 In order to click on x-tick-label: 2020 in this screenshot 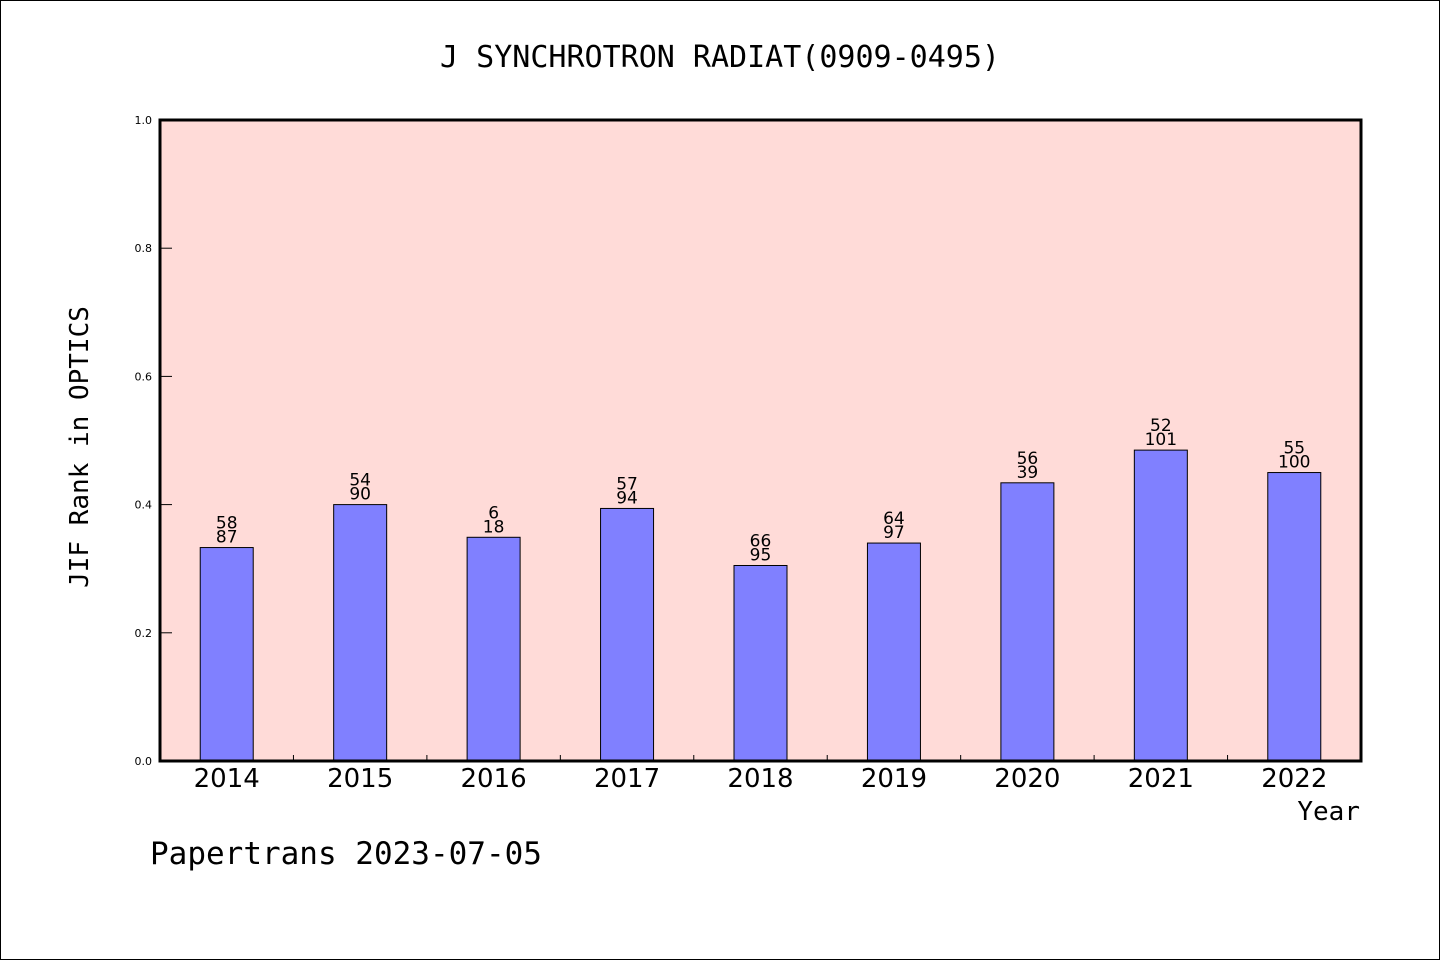, I will do `click(1027, 779)`.